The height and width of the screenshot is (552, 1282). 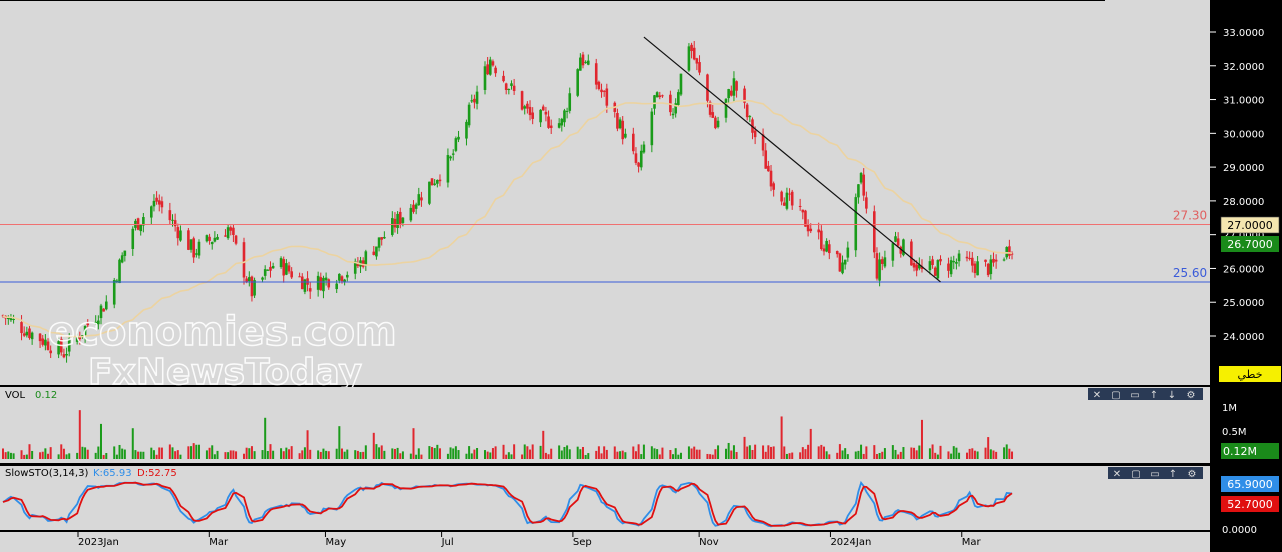 What do you see at coordinates (1250, 484) in the screenshot?
I see `stoch-k-badge` at bounding box center [1250, 484].